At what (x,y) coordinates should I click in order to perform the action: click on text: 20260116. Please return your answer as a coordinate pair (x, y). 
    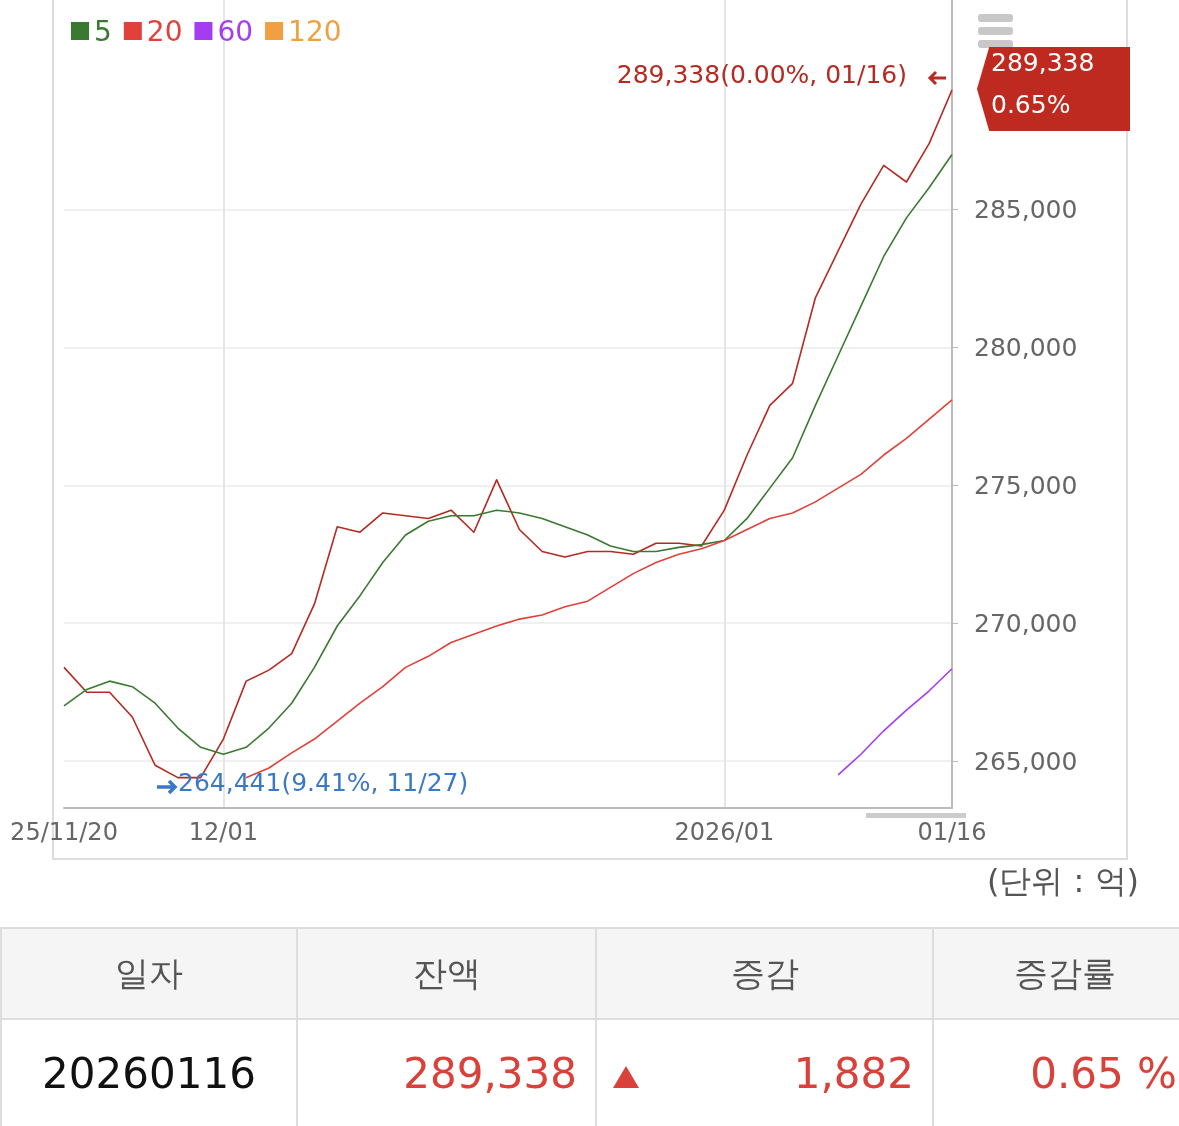
    Looking at the image, I should click on (149, 1072).